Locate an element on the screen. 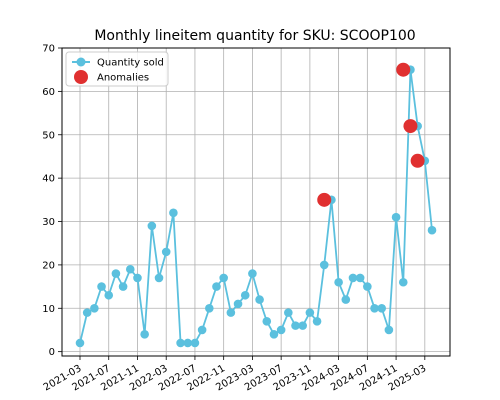  y-tick-label: 50 is located at coordinates (48, 135).